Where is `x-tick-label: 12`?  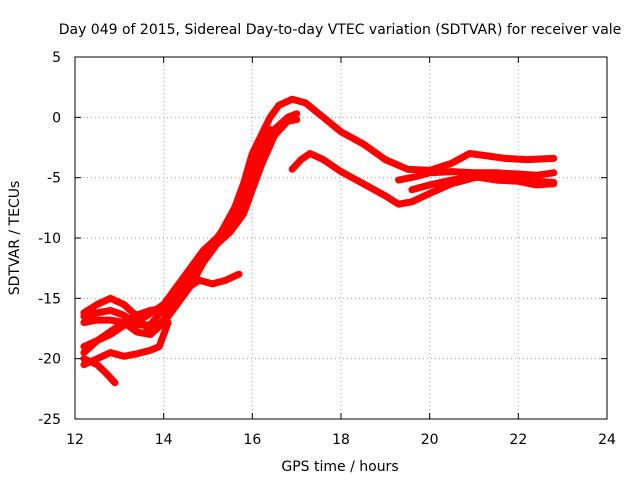 x-tick-label: 12 is located at coordinates (75, 440).